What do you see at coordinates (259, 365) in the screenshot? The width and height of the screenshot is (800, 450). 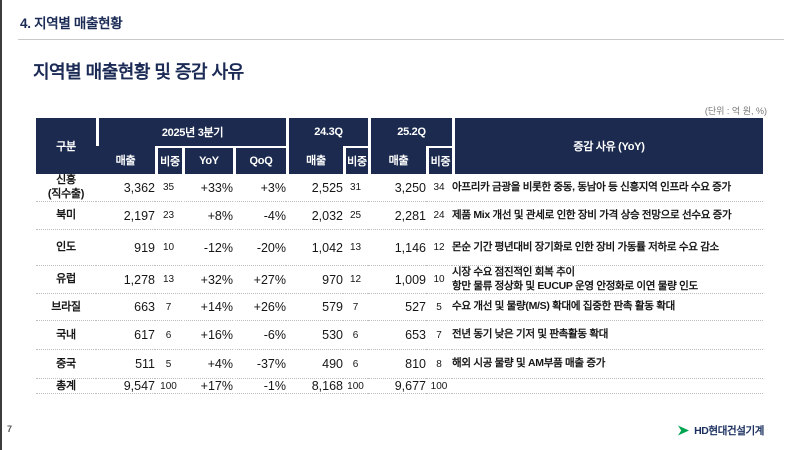 I see `cell-qoq: -37%` at bounding box center [259, 365].